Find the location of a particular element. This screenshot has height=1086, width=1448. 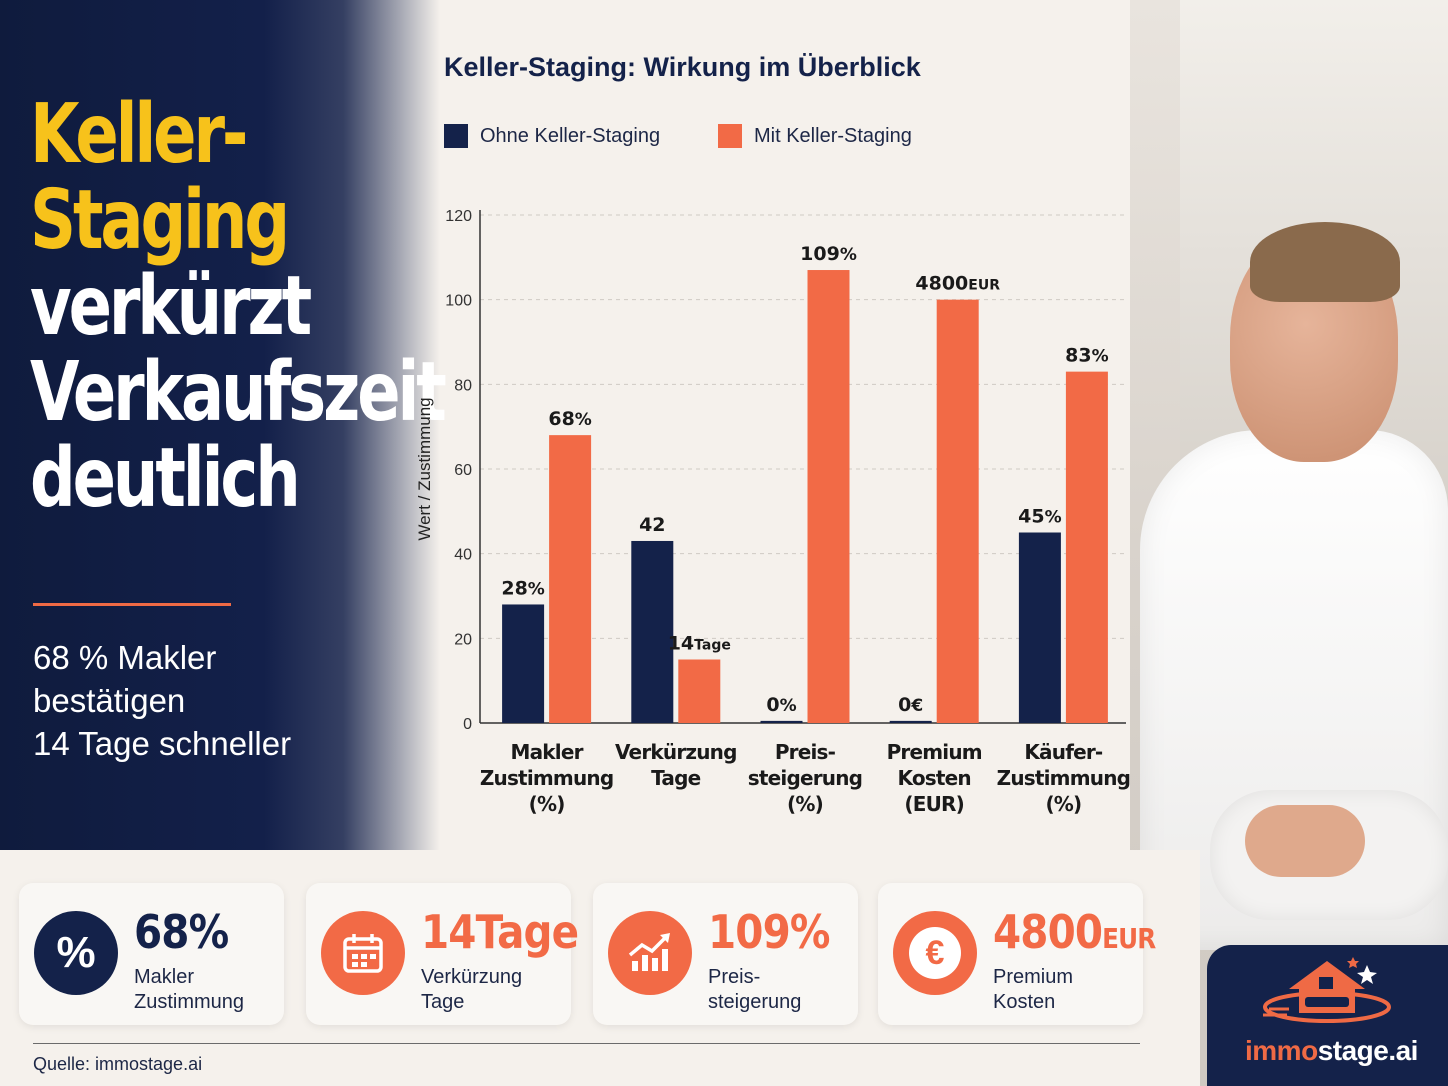

y-tick-label: 80 is located at coordinates (463, 385).